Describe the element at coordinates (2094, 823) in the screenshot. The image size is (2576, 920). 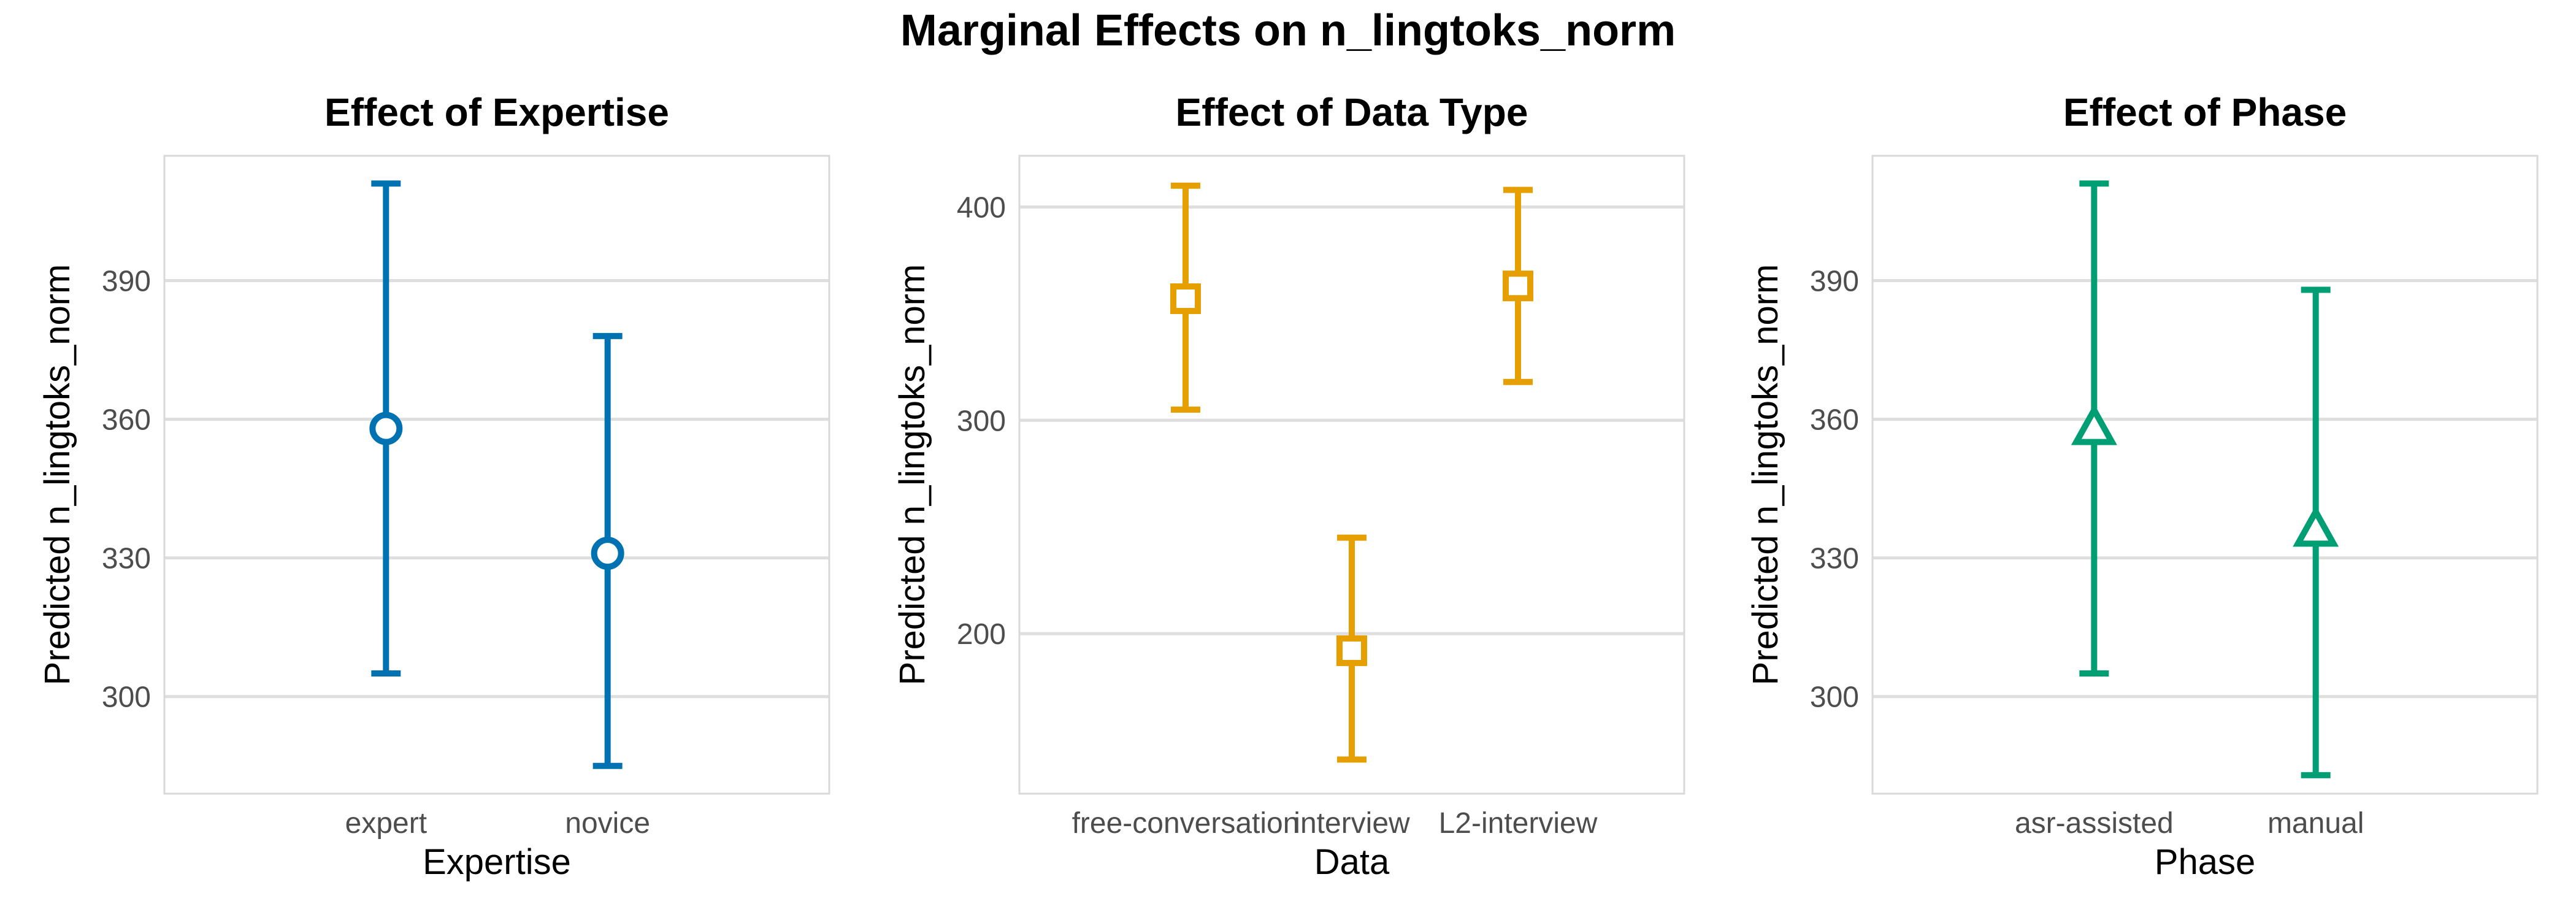
I see `x-tick-label: asr-assisted` at that location.